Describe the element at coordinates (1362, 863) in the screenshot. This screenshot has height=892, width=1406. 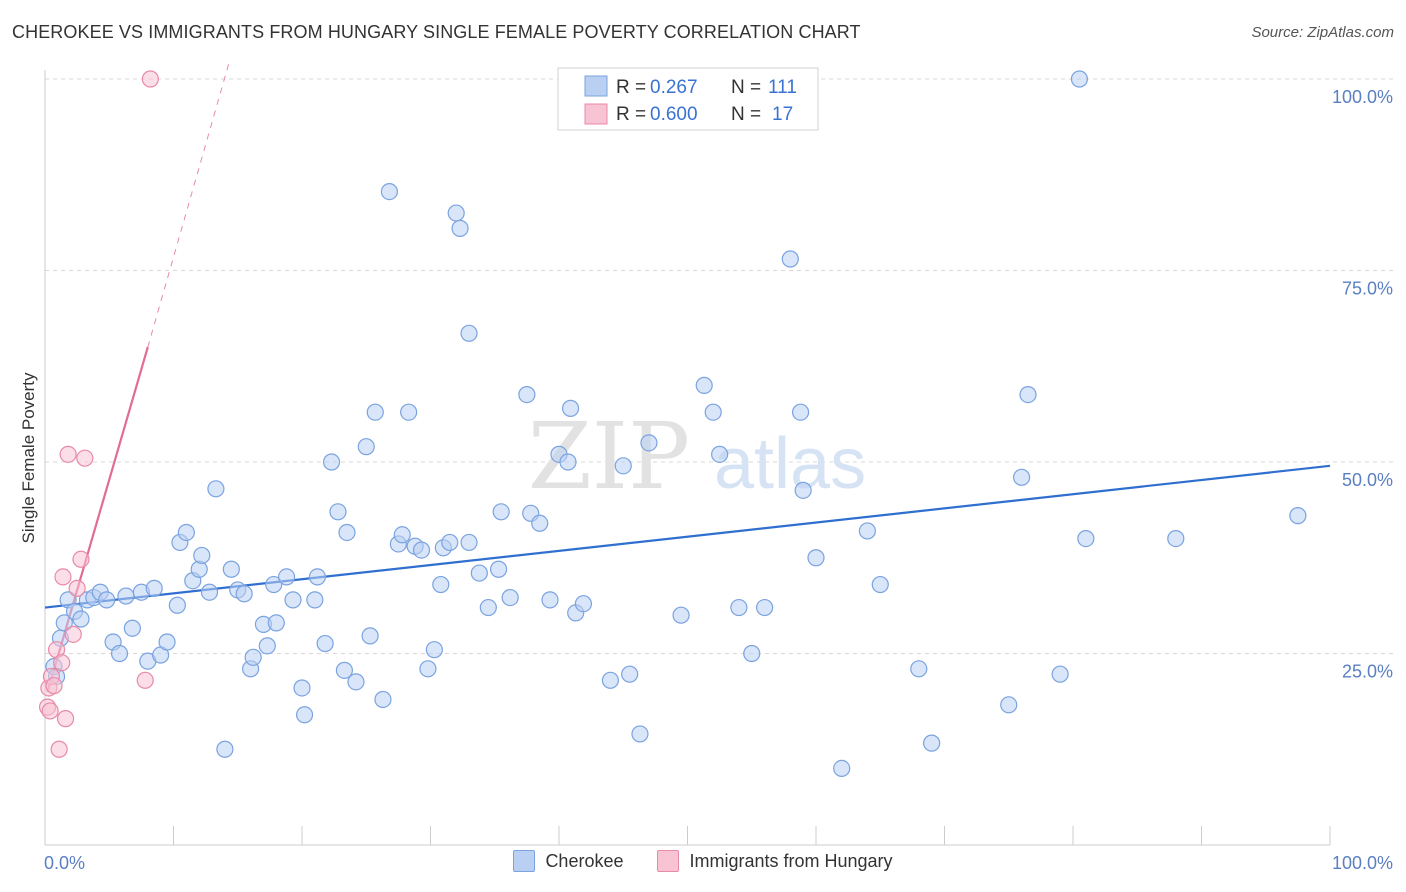
I see `x-tick-label-end: 100.0%` at that location.